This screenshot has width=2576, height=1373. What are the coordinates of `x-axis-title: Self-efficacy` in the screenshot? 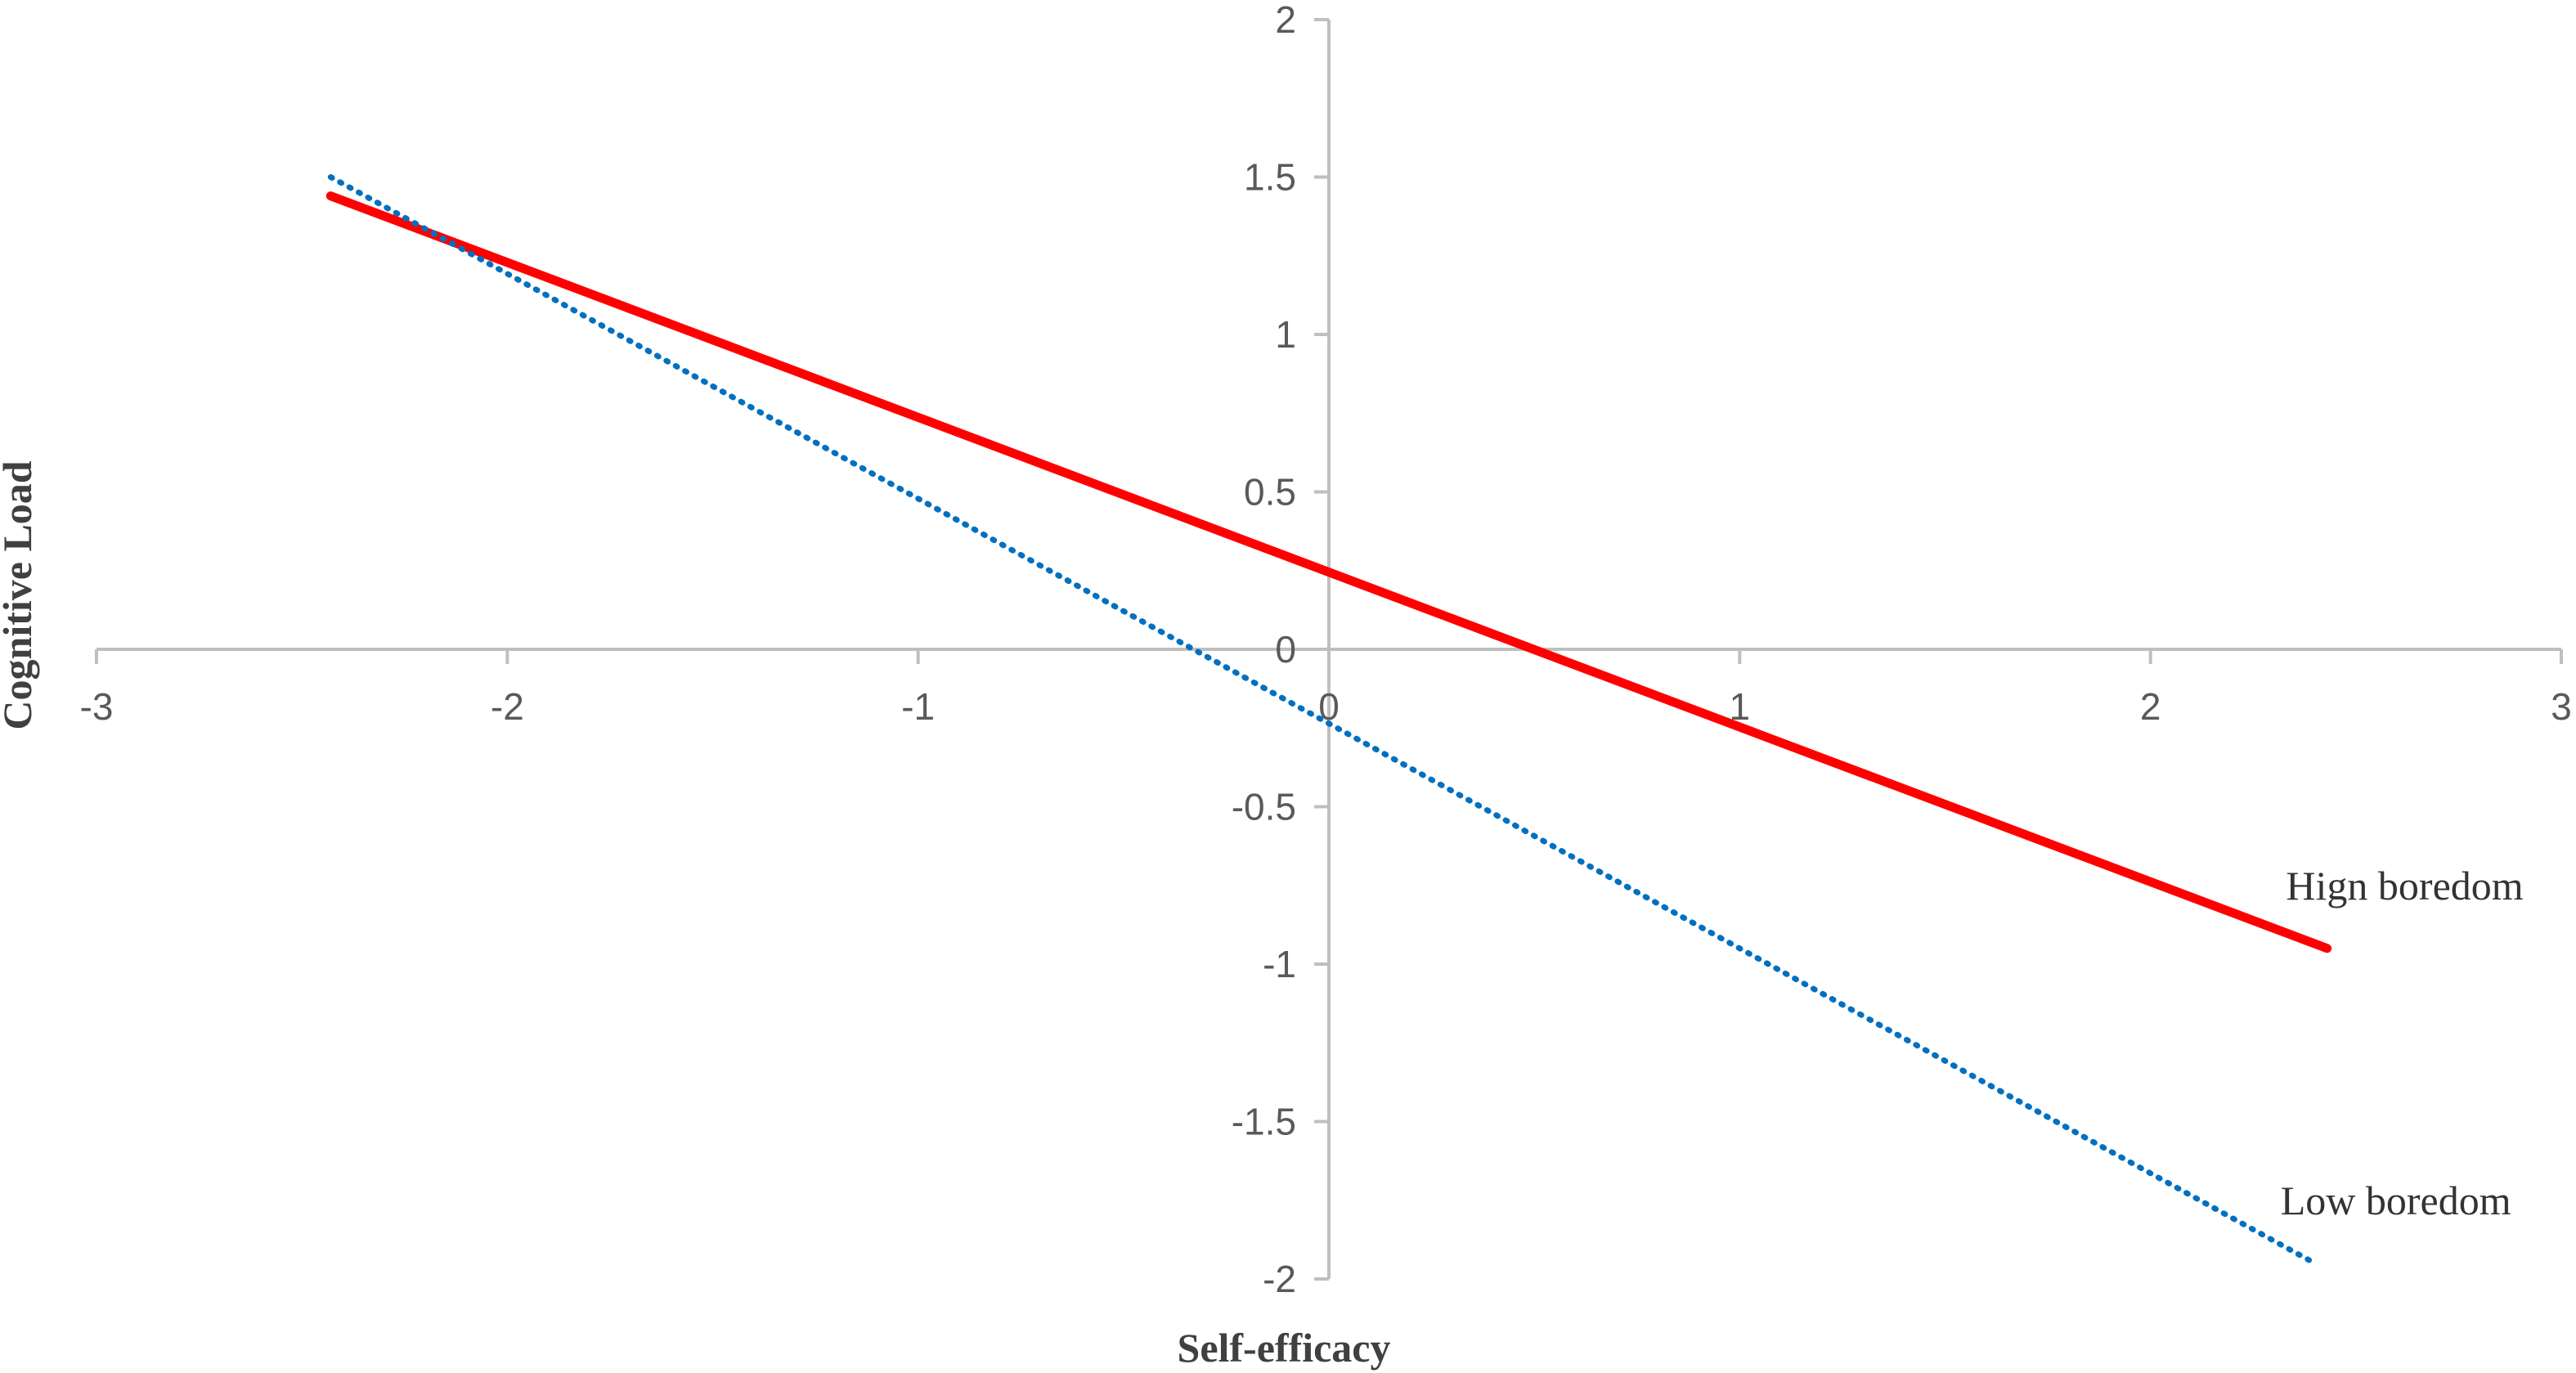 It's located at (1285, 1348).